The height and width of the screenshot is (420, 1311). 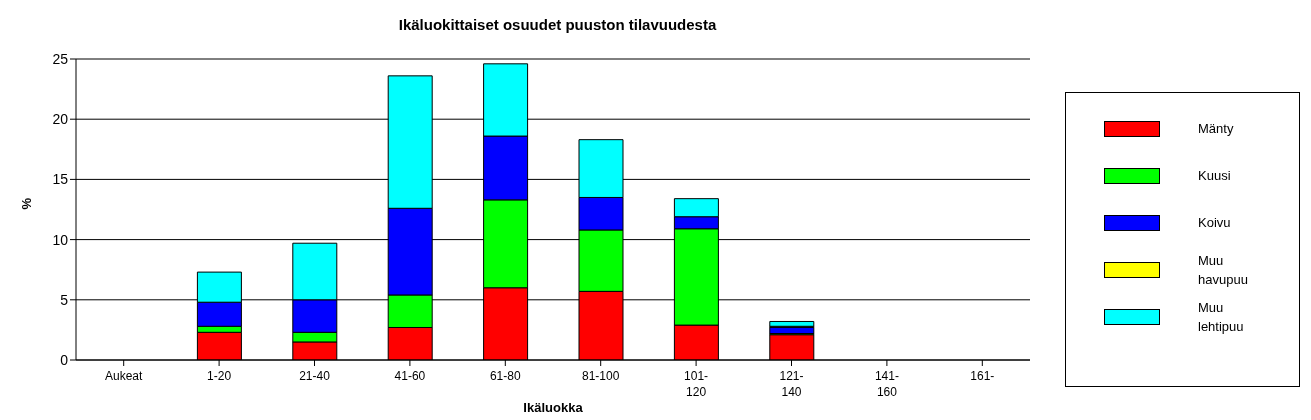 What do you see at coordinates (410, 376) in the screenshot?
I see `x-tick-label: 41-60` at bounding box center [410, 376].